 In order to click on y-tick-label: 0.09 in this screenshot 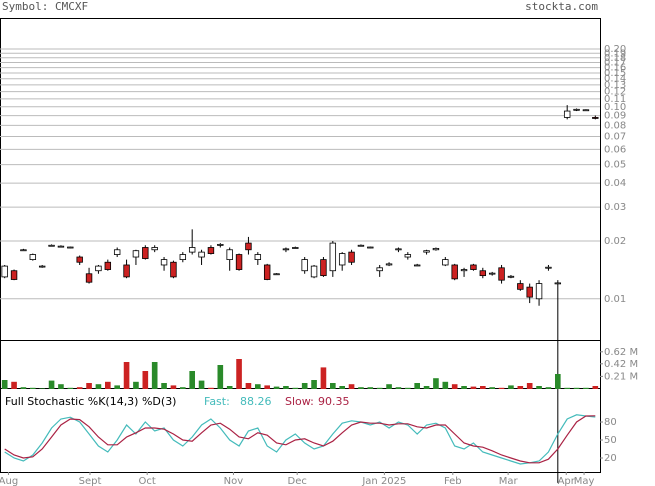, I will do `click(615, 116)`.